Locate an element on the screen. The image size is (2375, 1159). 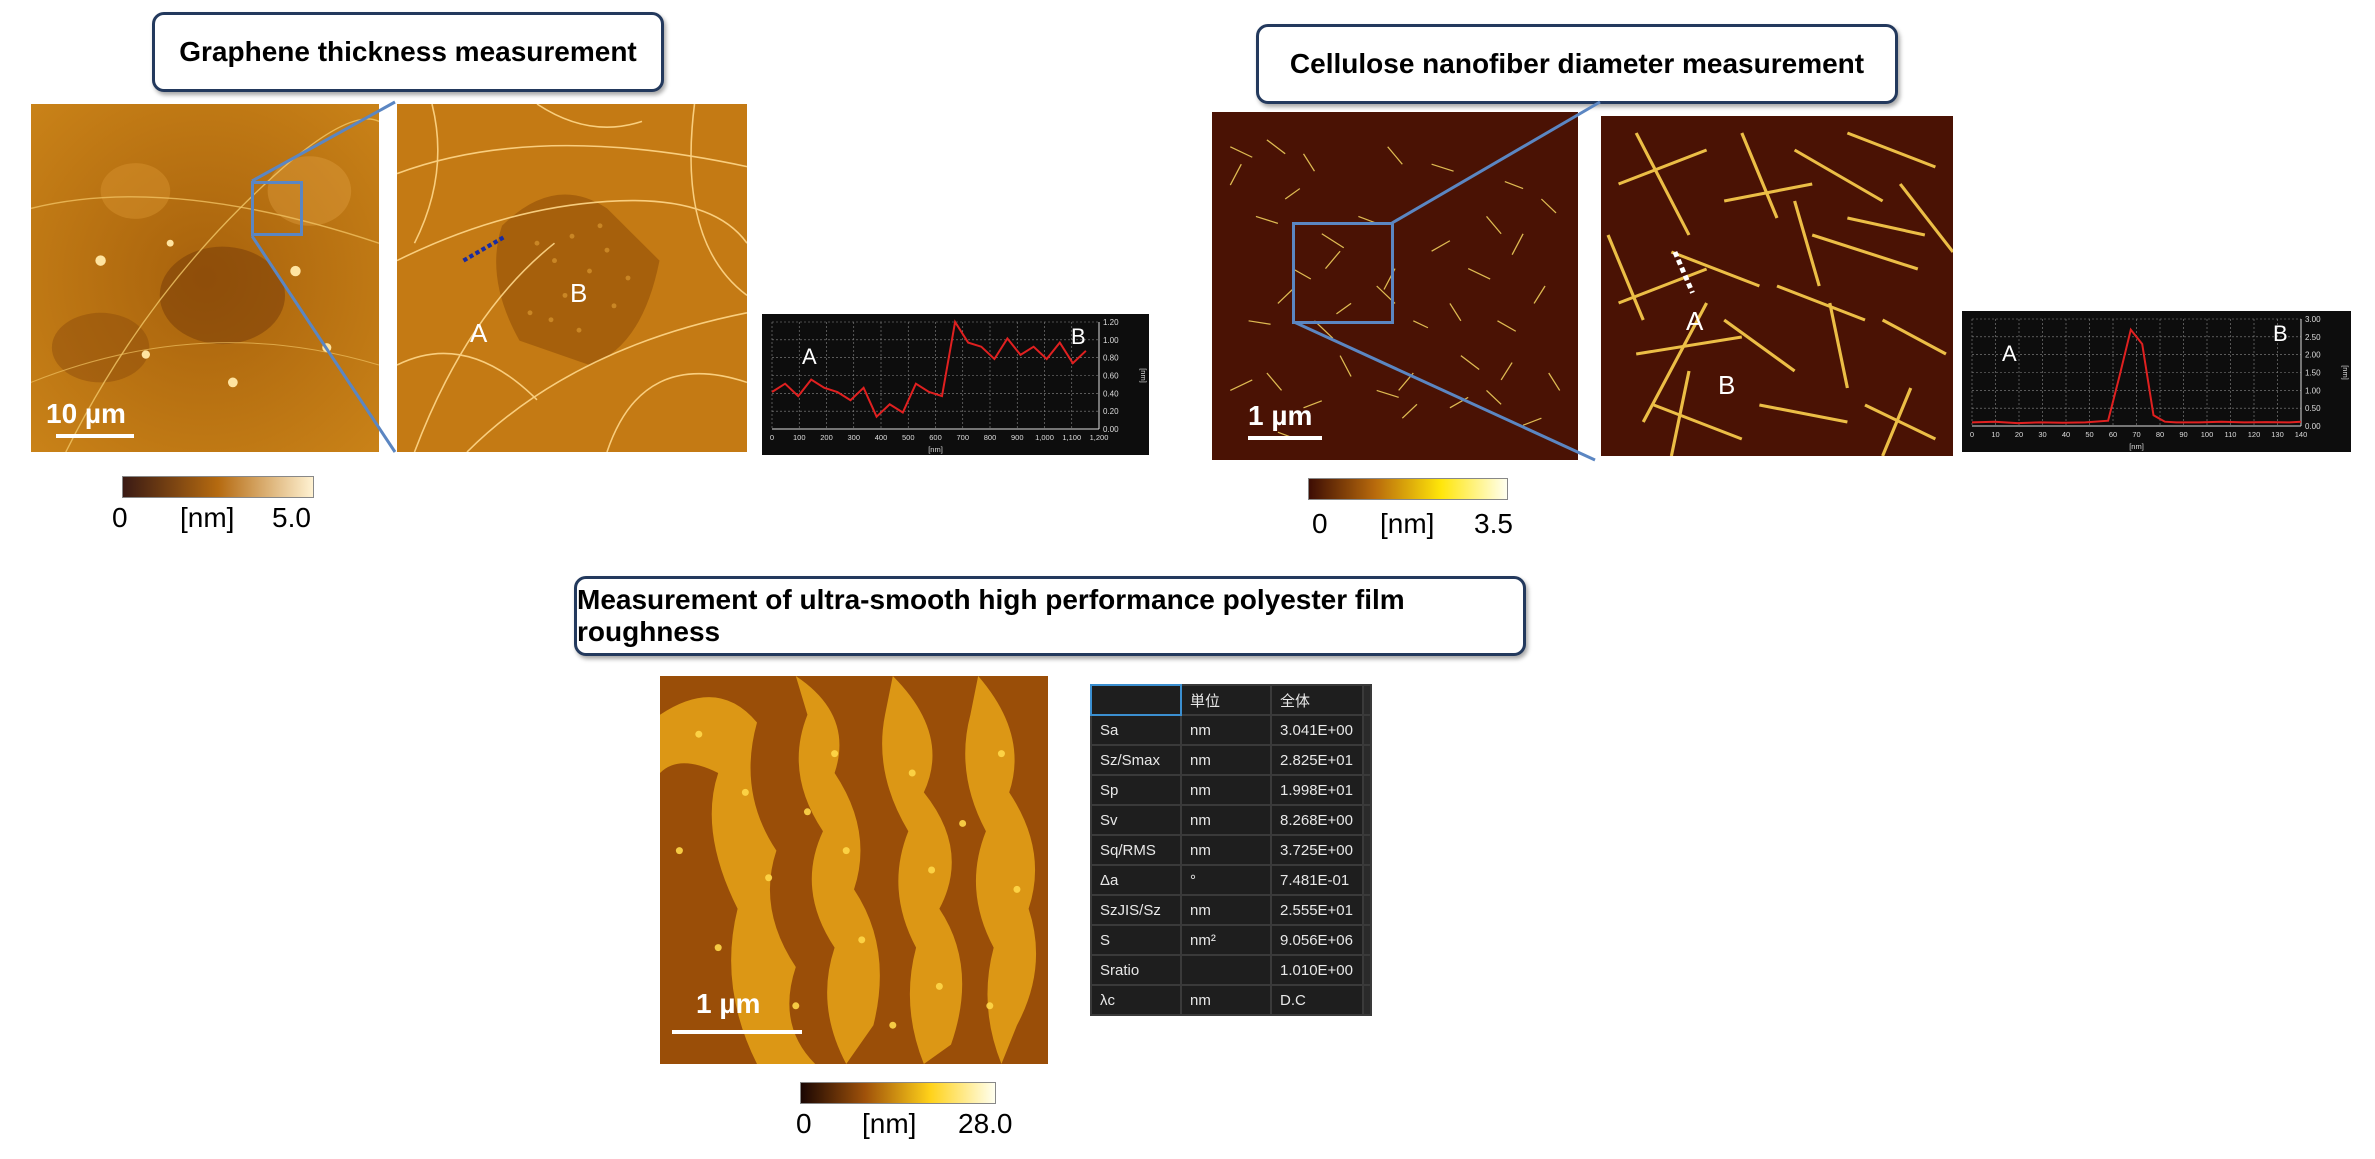
graphene-title-box: Graphene thickness measurement is located at coordinates (408, 52).